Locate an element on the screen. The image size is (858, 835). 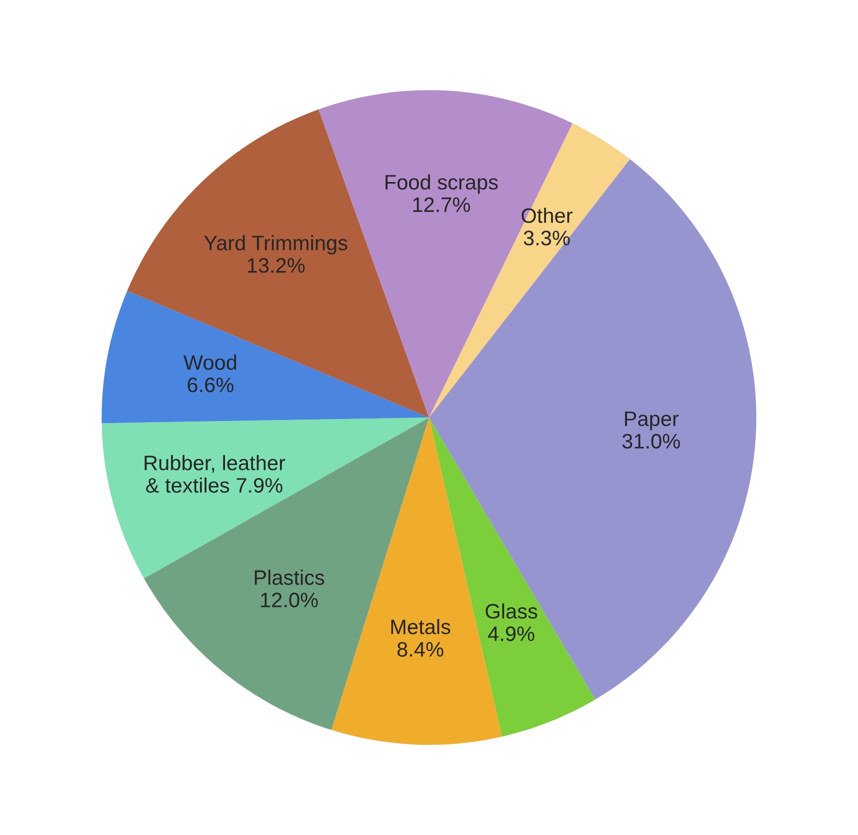
slice-label: Glass is located at coordinates (512, 611).